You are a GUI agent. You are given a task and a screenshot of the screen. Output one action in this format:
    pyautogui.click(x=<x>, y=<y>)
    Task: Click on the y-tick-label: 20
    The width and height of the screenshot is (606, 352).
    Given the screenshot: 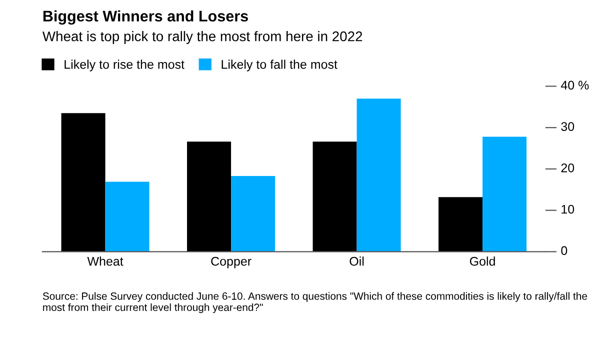 What is the action you would take?
    pyautogui.click(x=567, y=167)
    